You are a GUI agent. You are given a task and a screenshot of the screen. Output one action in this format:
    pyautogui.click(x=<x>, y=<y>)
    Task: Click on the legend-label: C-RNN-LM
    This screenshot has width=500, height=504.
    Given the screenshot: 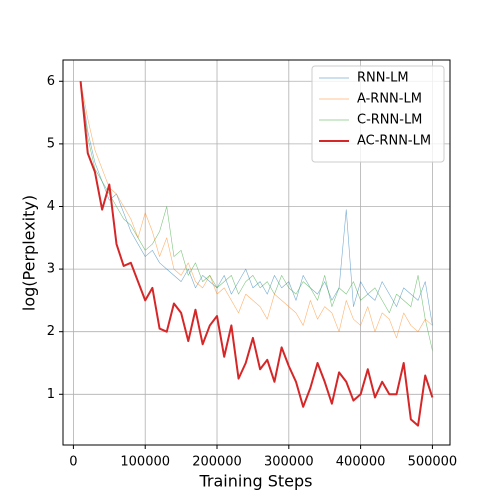 What is the action you would take?
    pyautogui.click(x=389, y=120)
    